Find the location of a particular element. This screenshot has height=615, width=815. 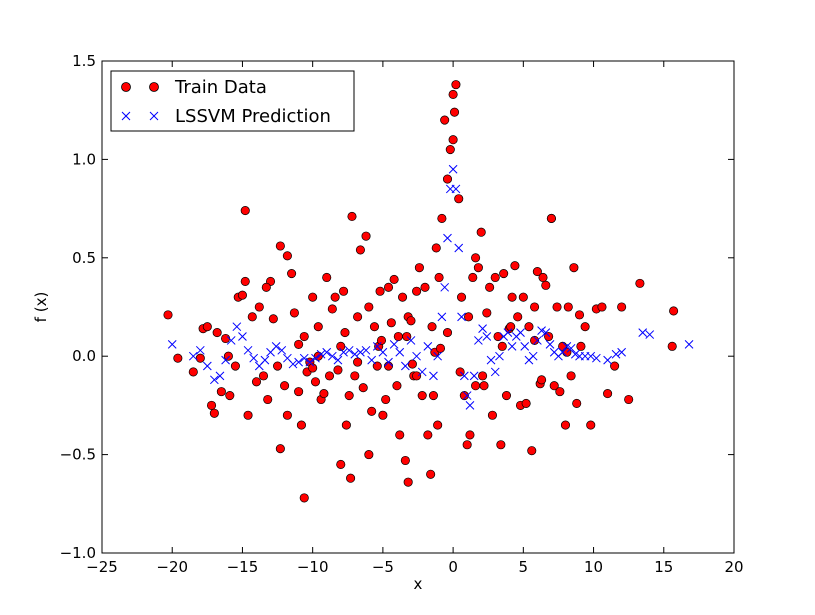

y-tick-label: 0.0 is located at coordinates (84, 356).